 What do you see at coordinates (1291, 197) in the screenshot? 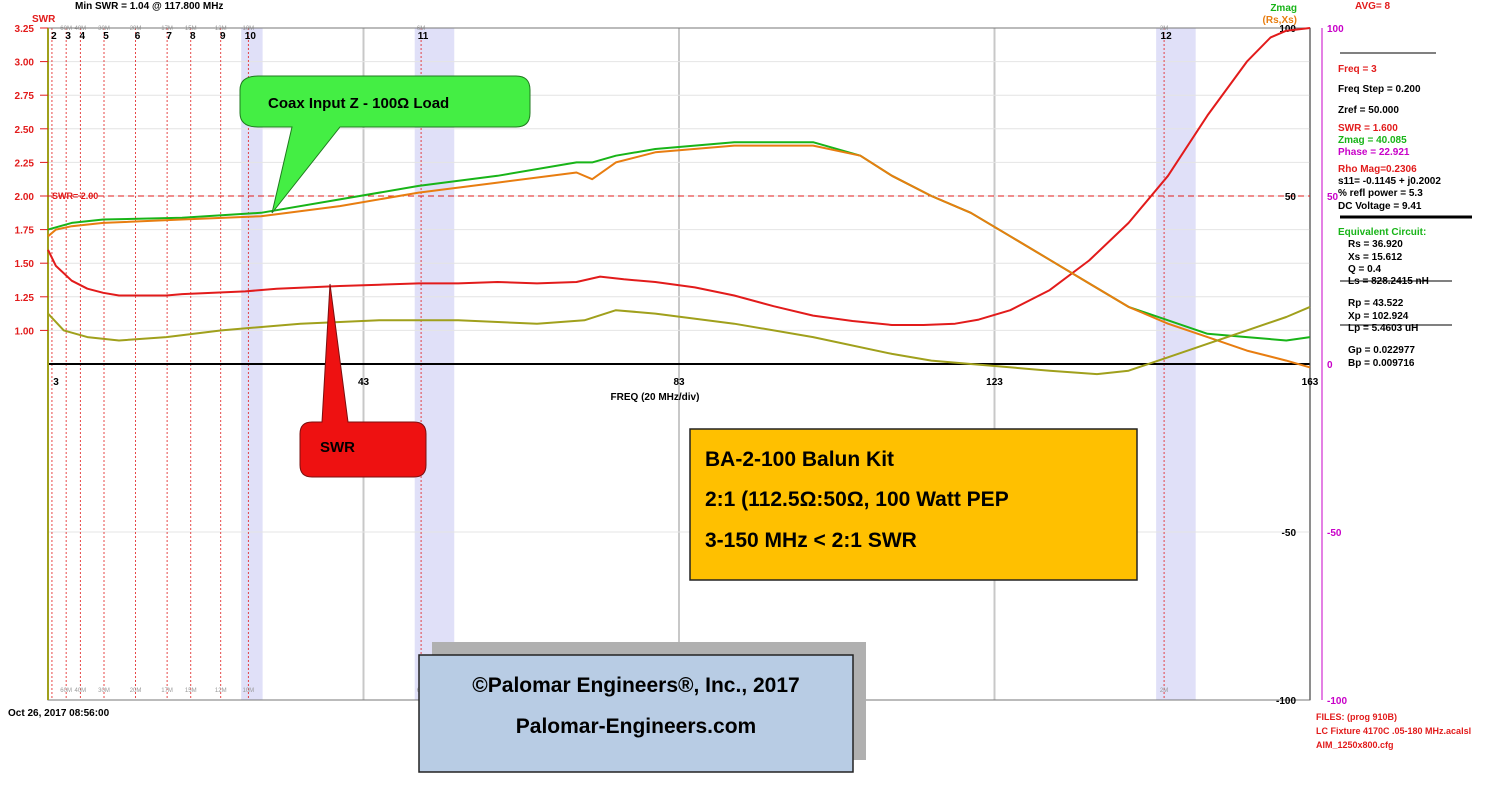
I see `right-tick-1: 50` at bounding box center [1291, 197].